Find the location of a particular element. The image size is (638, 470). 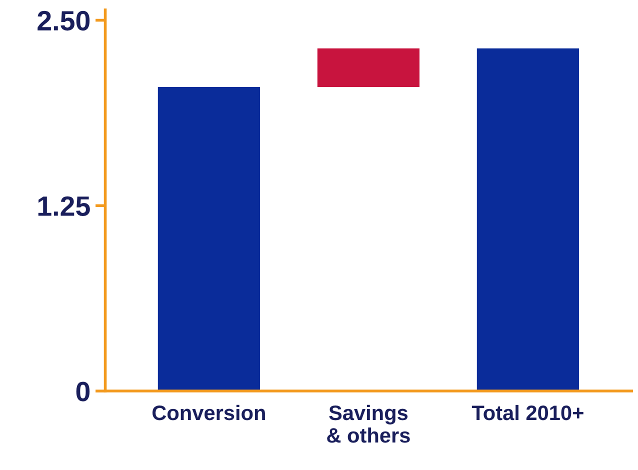

x-tick-label: Savings & others is located at coordinates (368, 423).